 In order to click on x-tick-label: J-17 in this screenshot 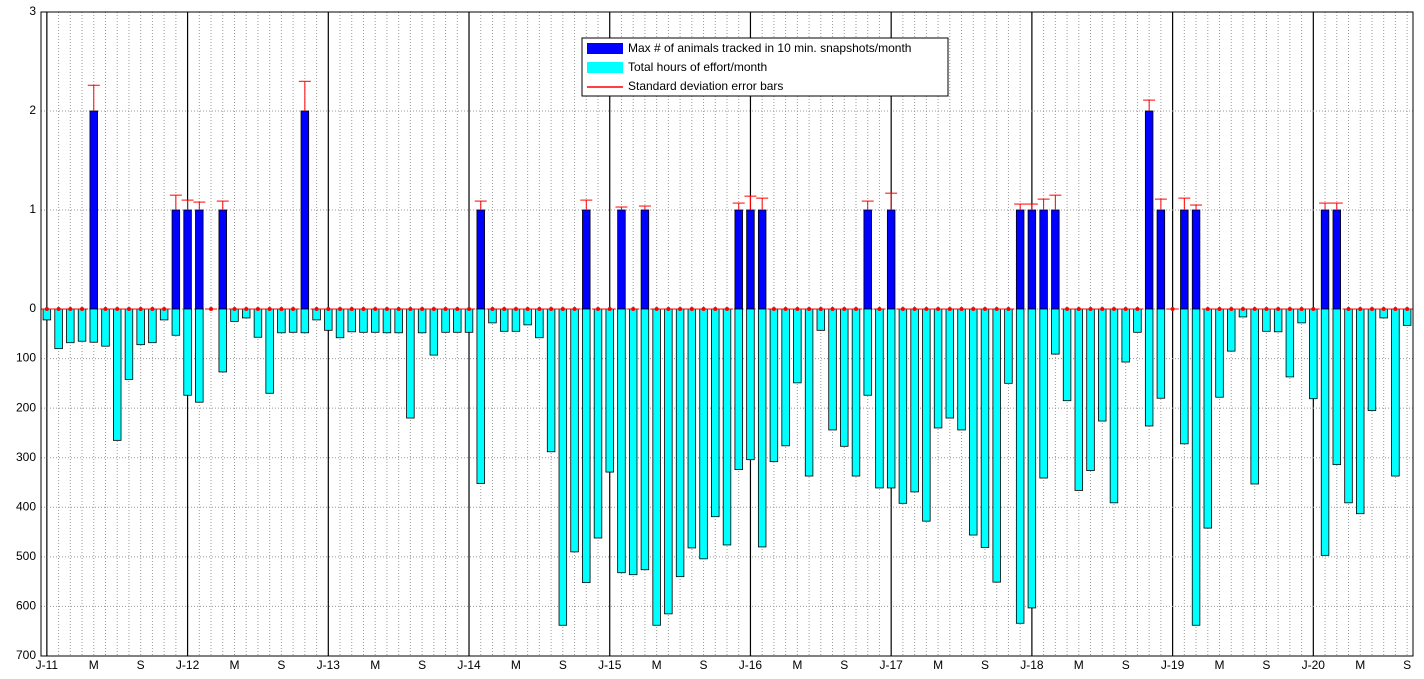, I will do `click(891, 665)`.